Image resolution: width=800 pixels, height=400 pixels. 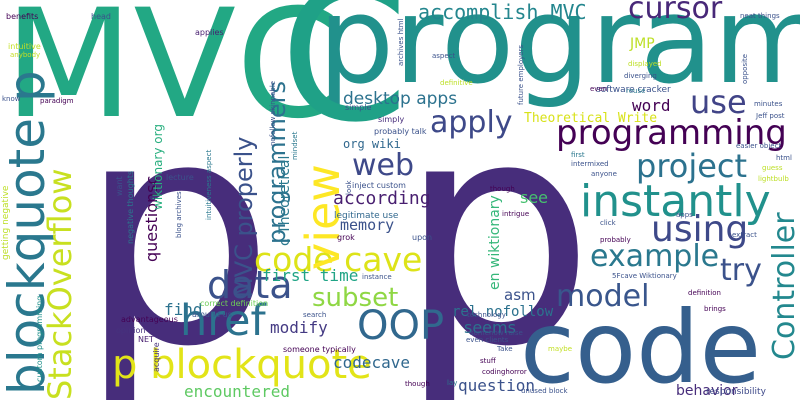 I want to click on word: href, so click(x=223, y=321).